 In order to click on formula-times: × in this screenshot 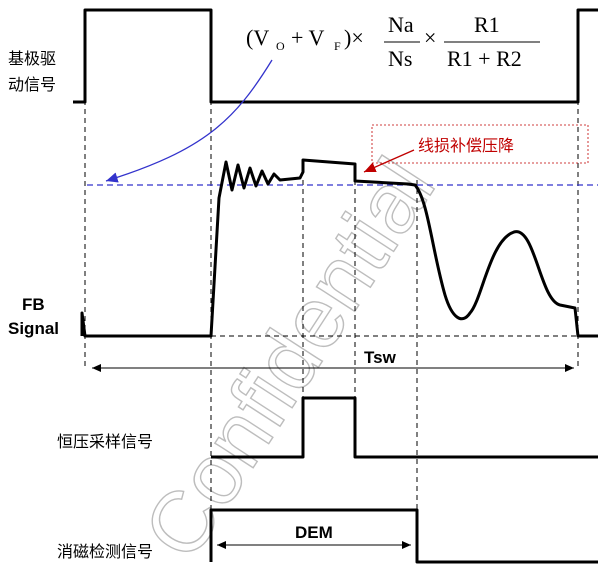, I will do `click(430, 37)`.